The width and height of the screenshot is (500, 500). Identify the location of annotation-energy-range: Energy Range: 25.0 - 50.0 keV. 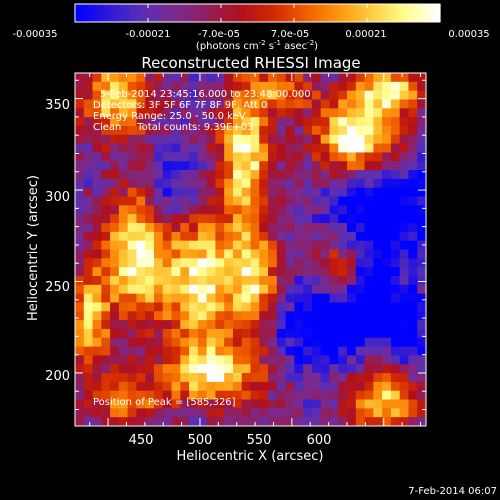
(169, 116).